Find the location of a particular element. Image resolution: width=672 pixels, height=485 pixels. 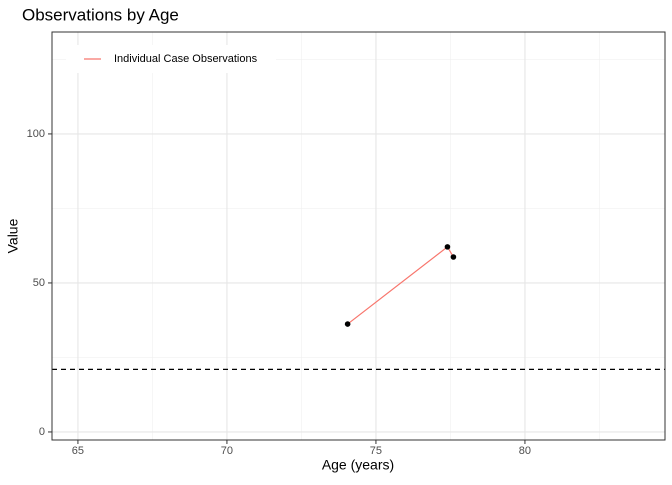

y-tick-label: 100 is located at coordinates (36, 134).